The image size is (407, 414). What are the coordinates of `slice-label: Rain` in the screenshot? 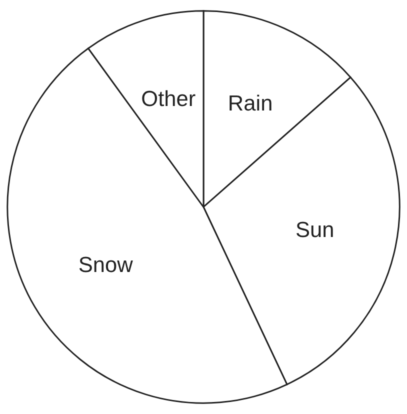 It's located at (250, 103).